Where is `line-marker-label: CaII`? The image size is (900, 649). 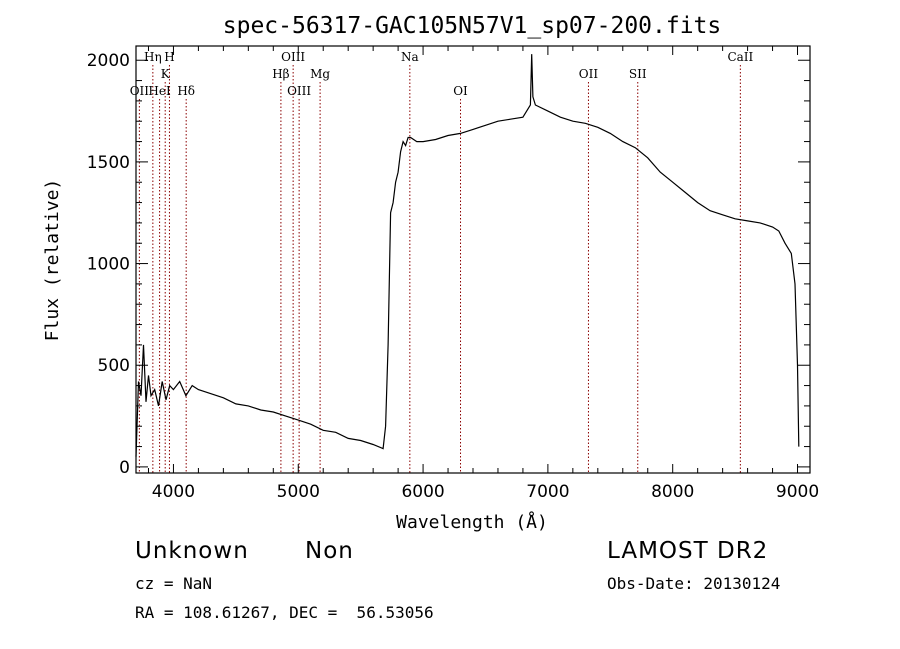 line-marker-label: CaII is located at coordinates (740, 57).